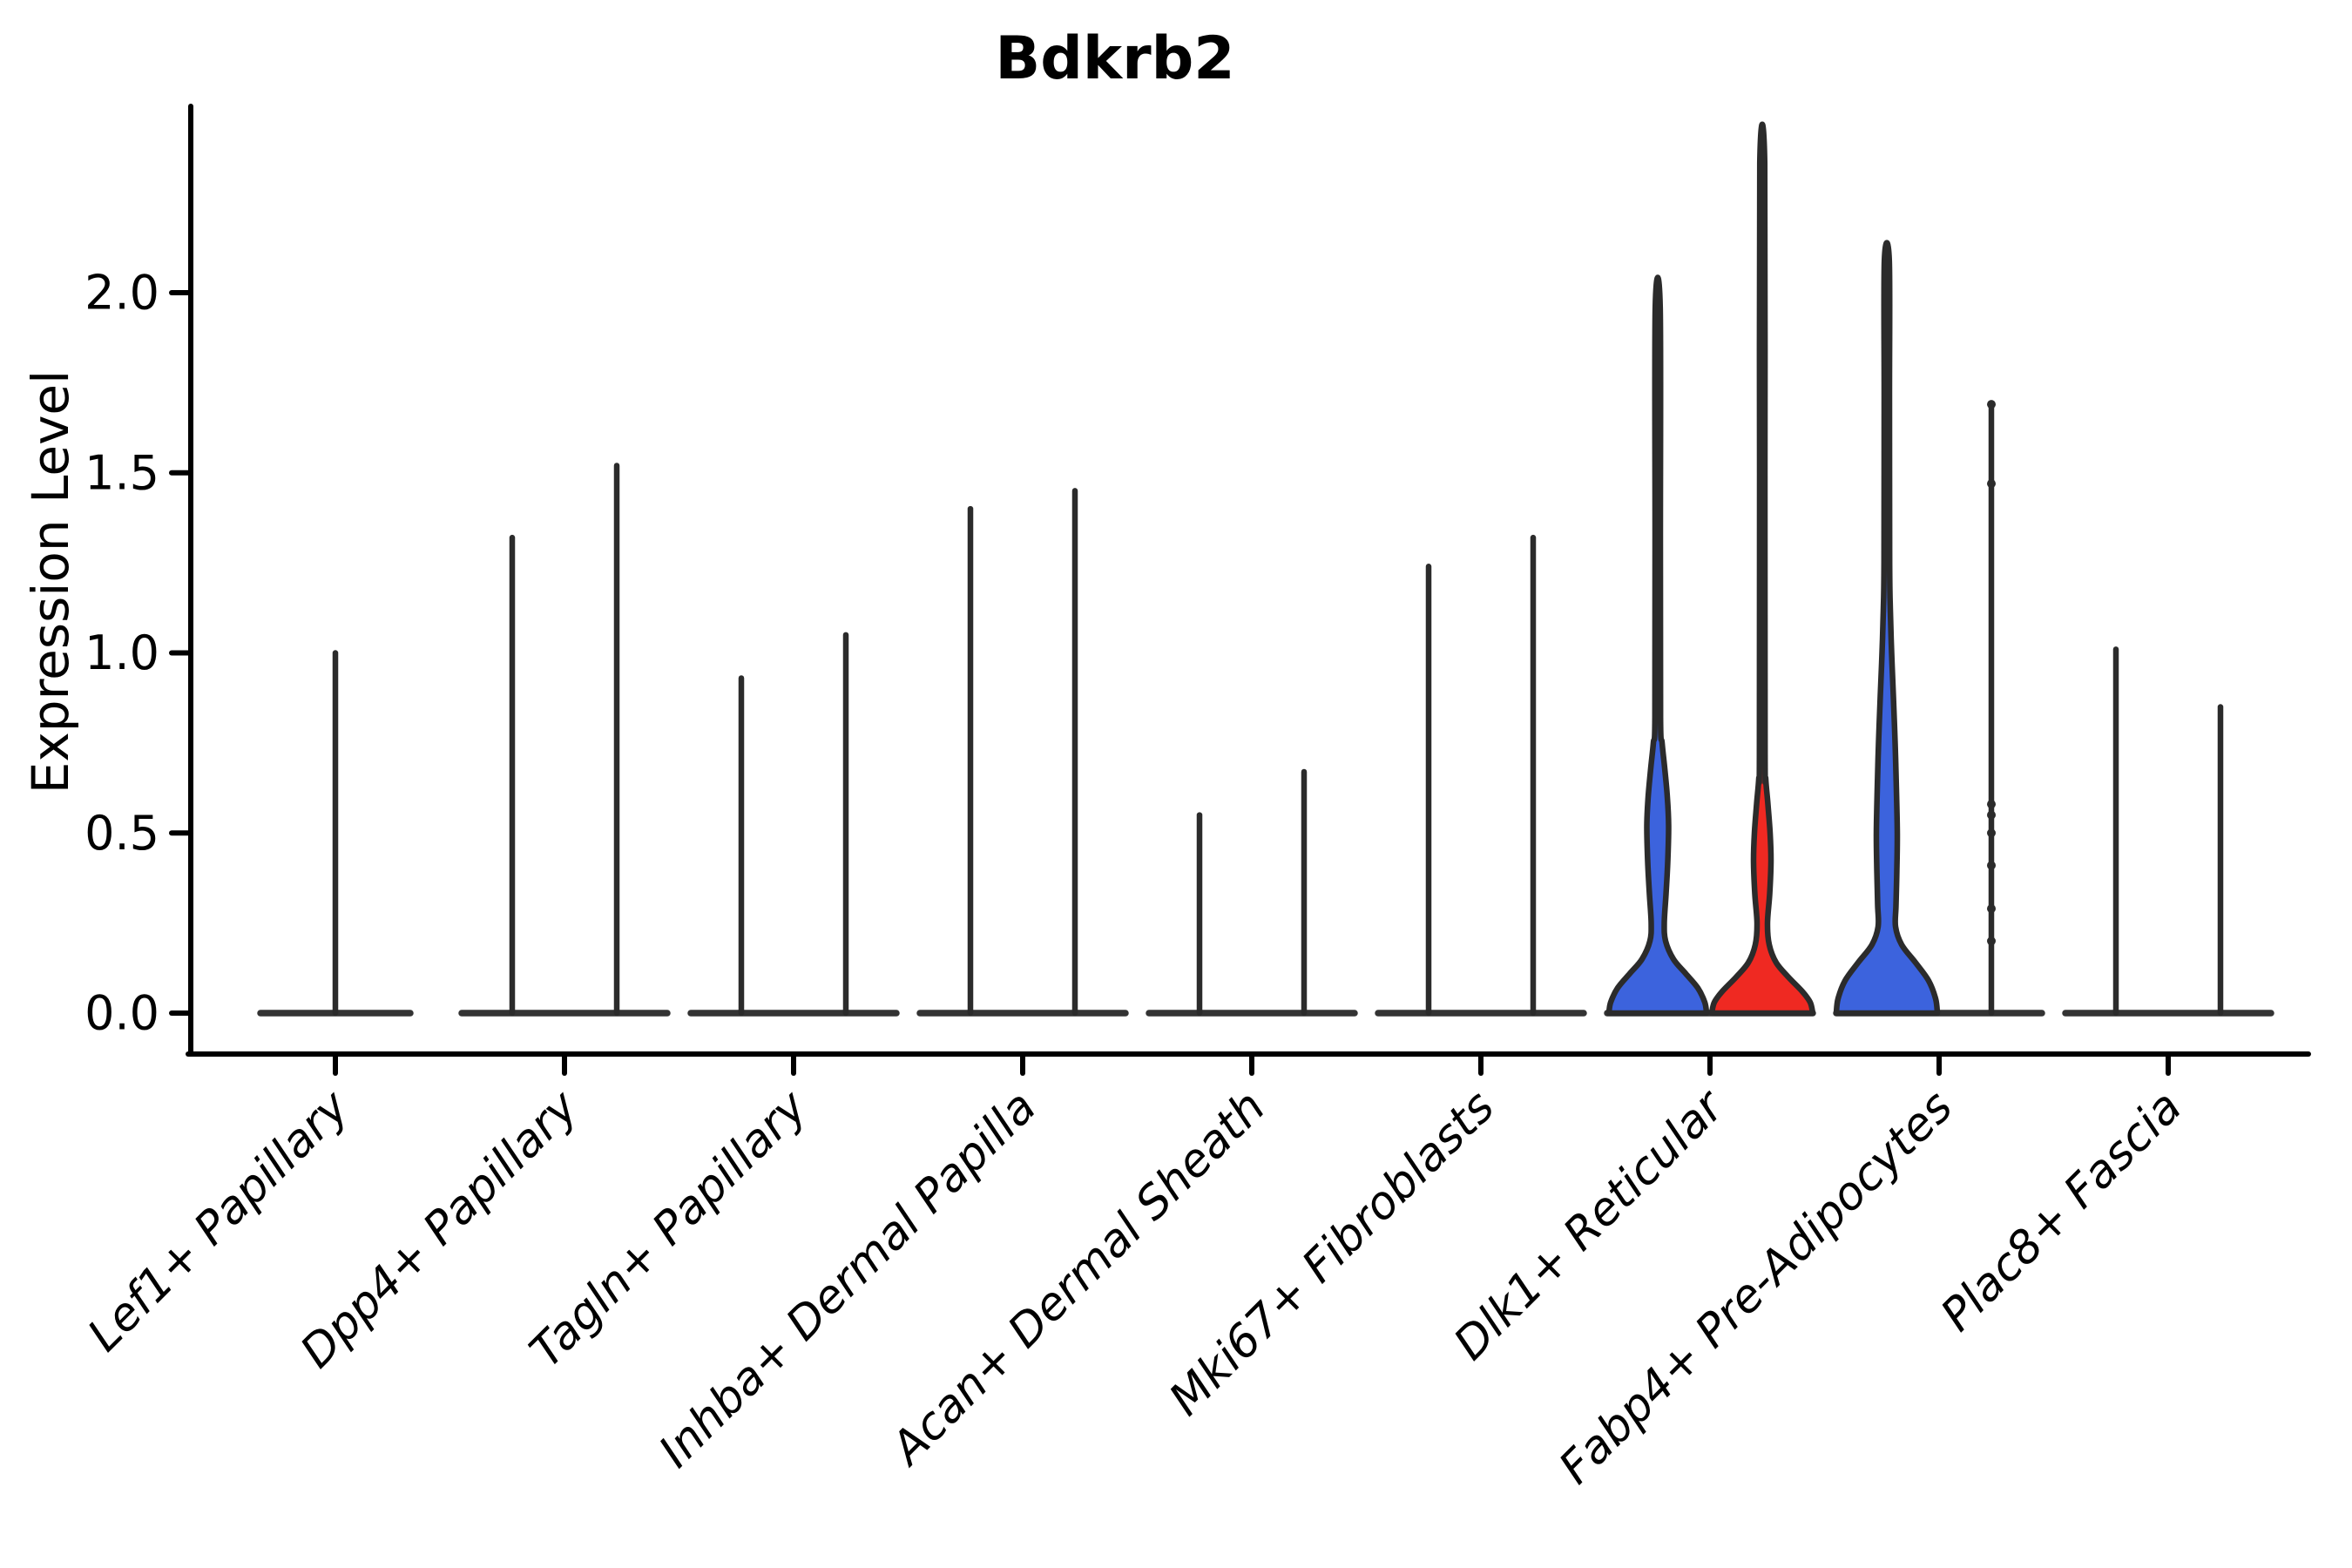  Describe the element at coordinates (121, 472) in the screenshot. I see `y-tick-label: 1.5` at that location.